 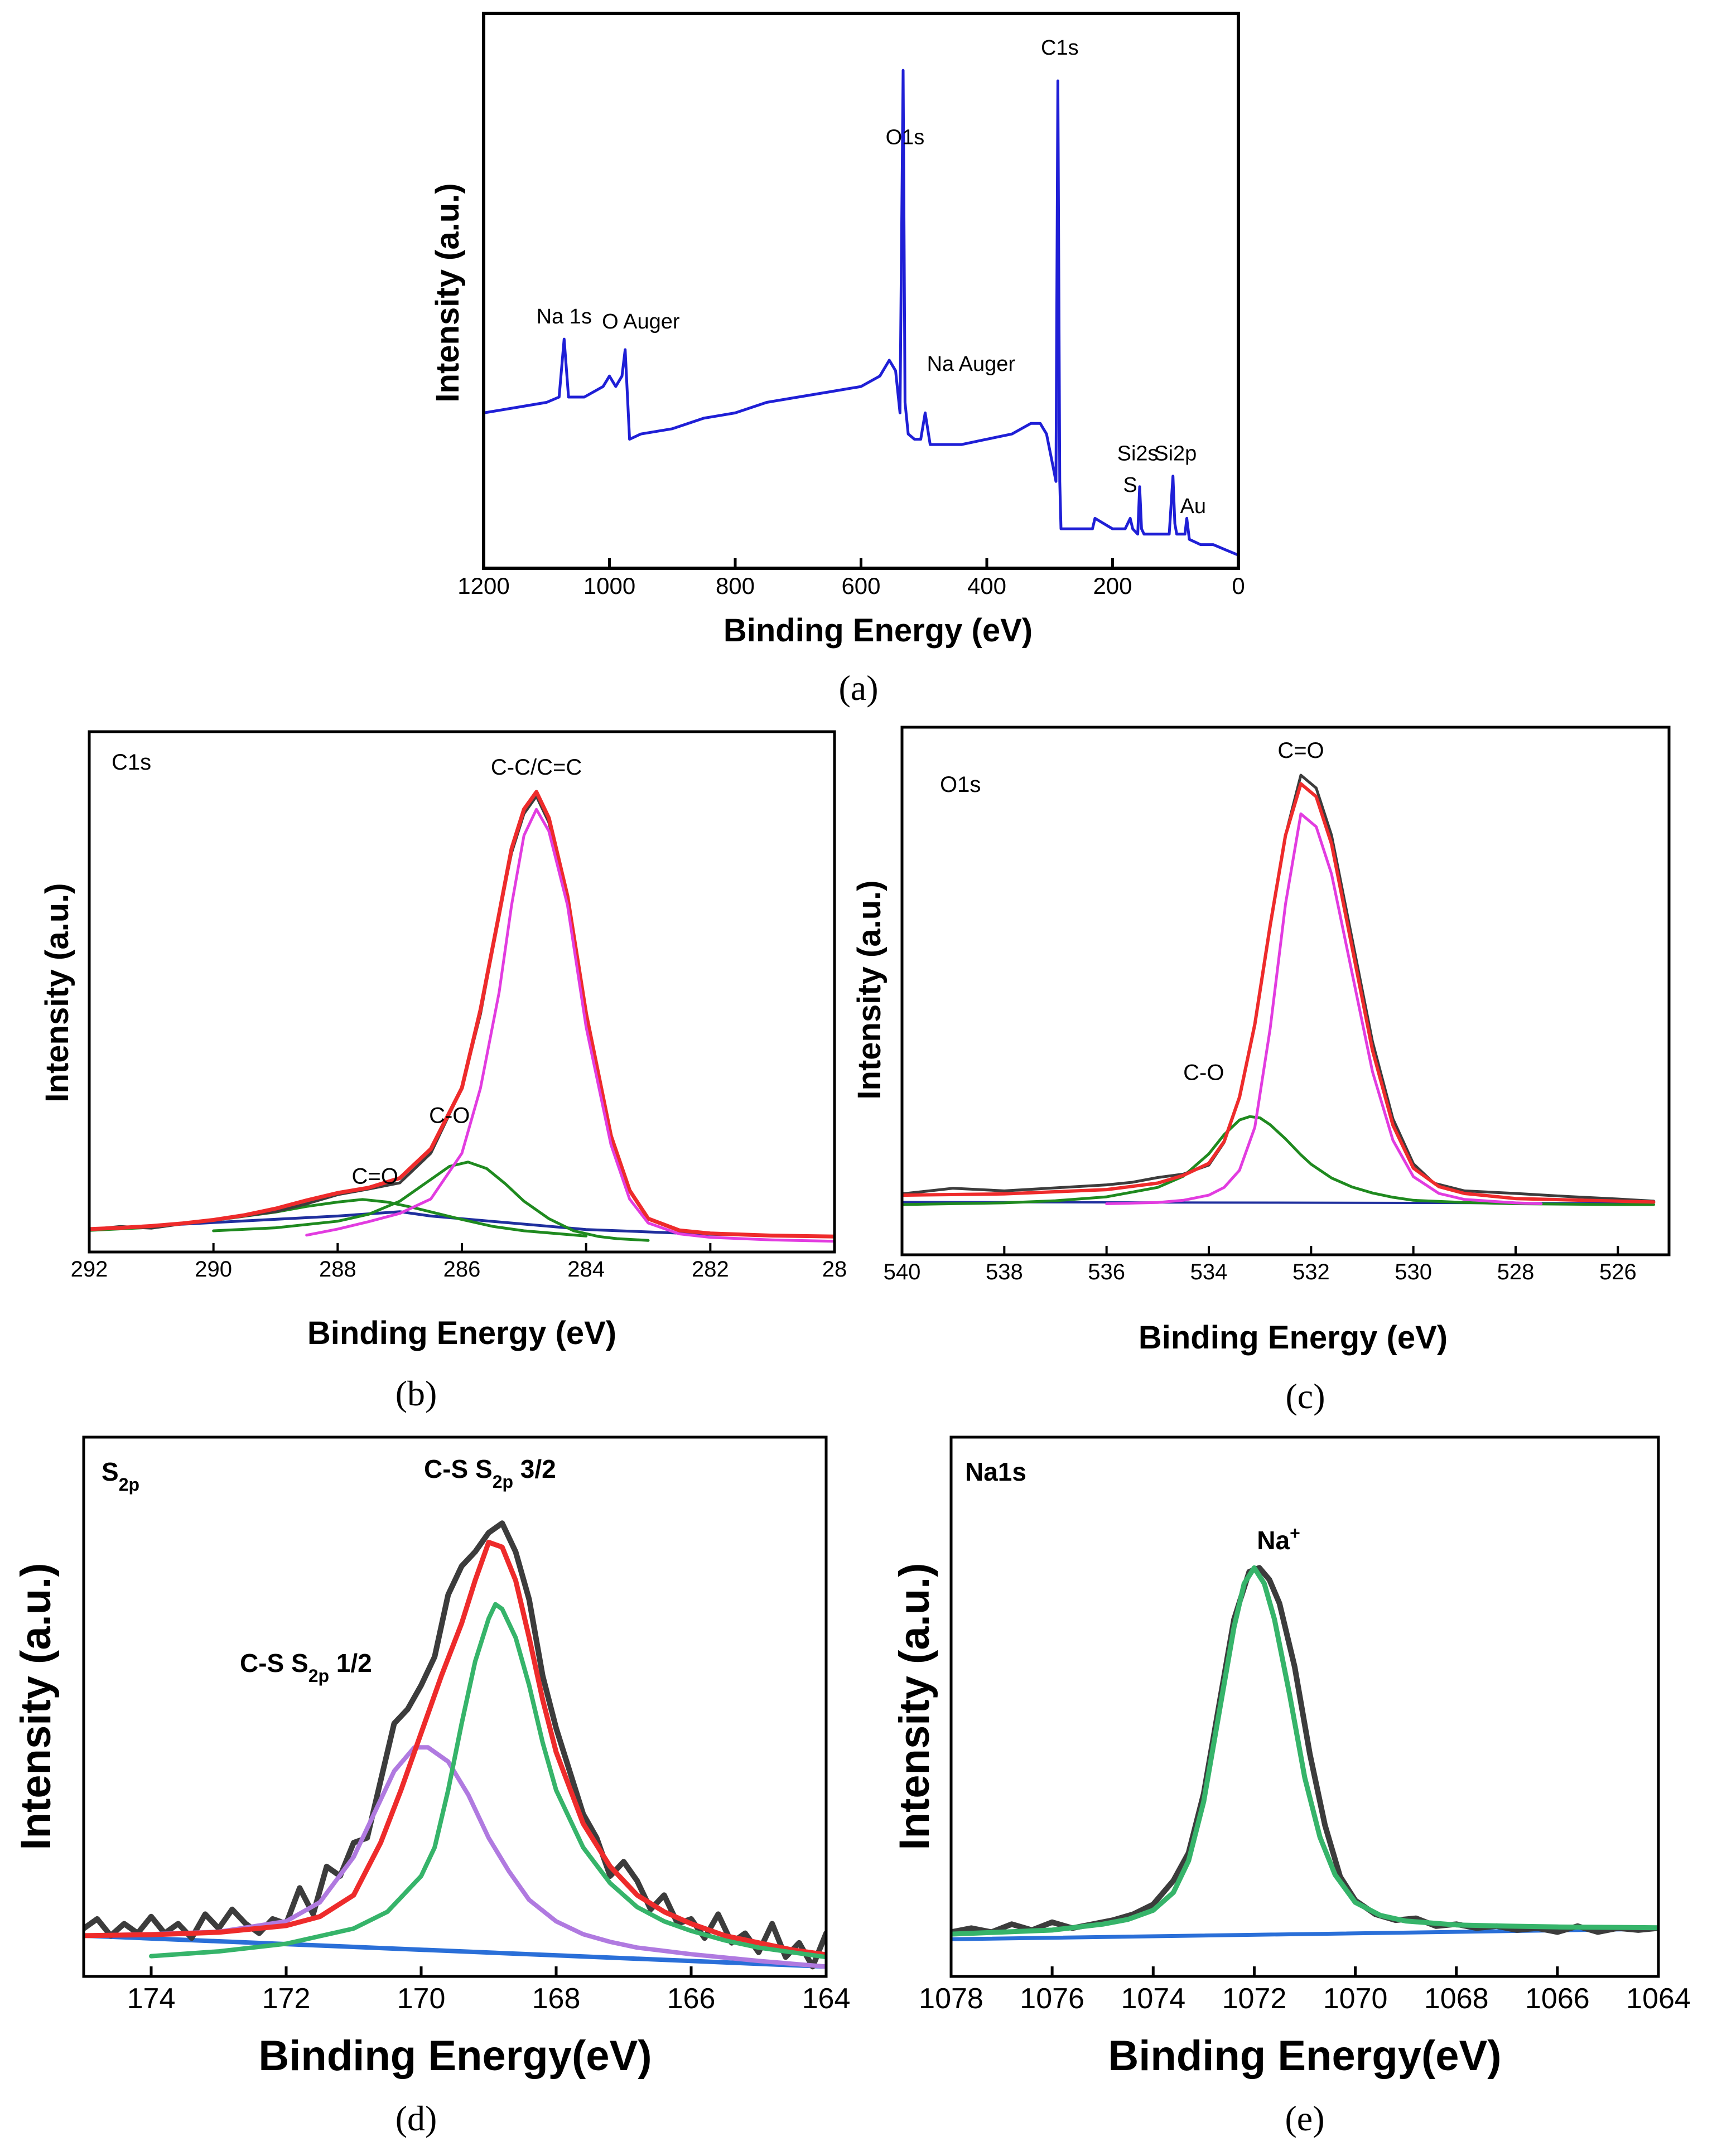 What do you see at coordinates (1305, 1396) in the screenshot?
I see `caption-c: (c)` at bounding box center [1305, 1396].